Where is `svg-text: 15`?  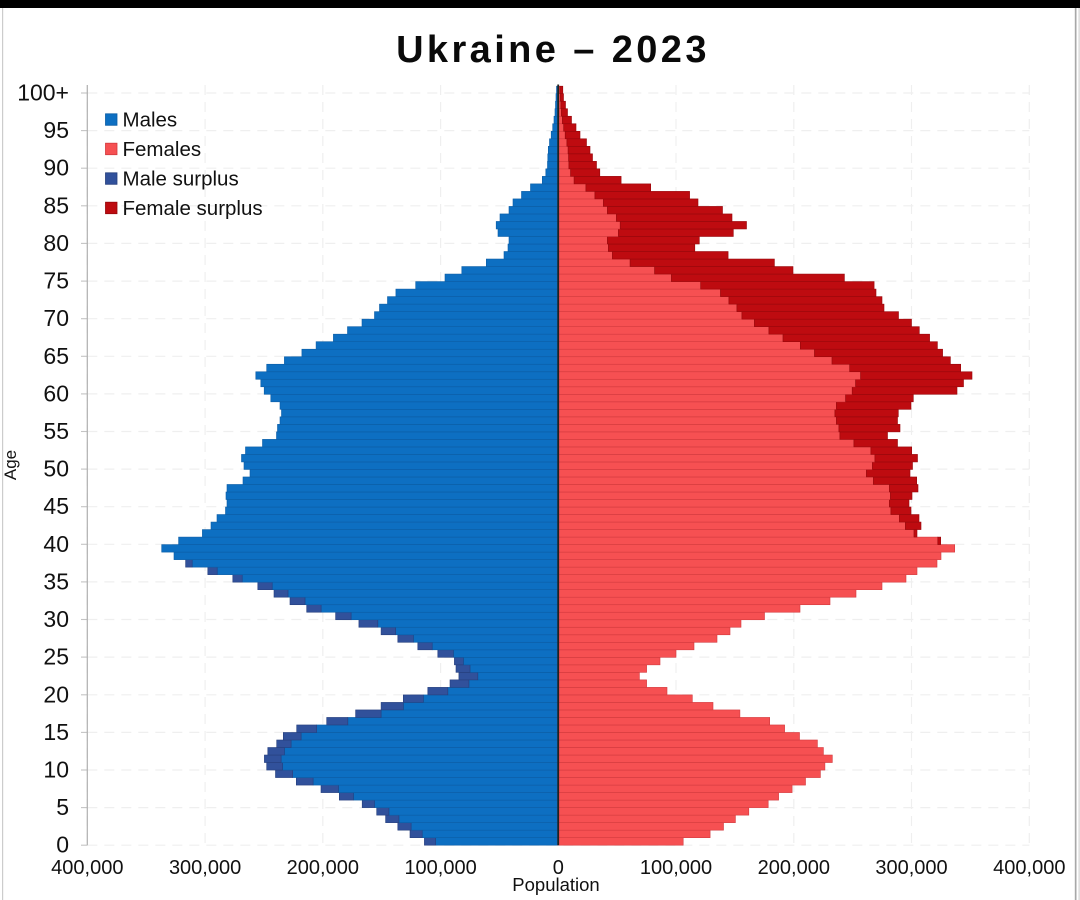
svg-text: 15 is located at coordinates (56, 732).